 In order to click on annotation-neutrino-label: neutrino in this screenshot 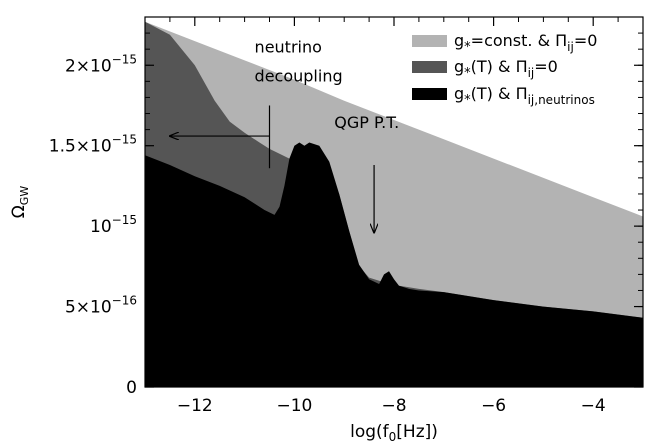, I will do `click(288, 46)`.